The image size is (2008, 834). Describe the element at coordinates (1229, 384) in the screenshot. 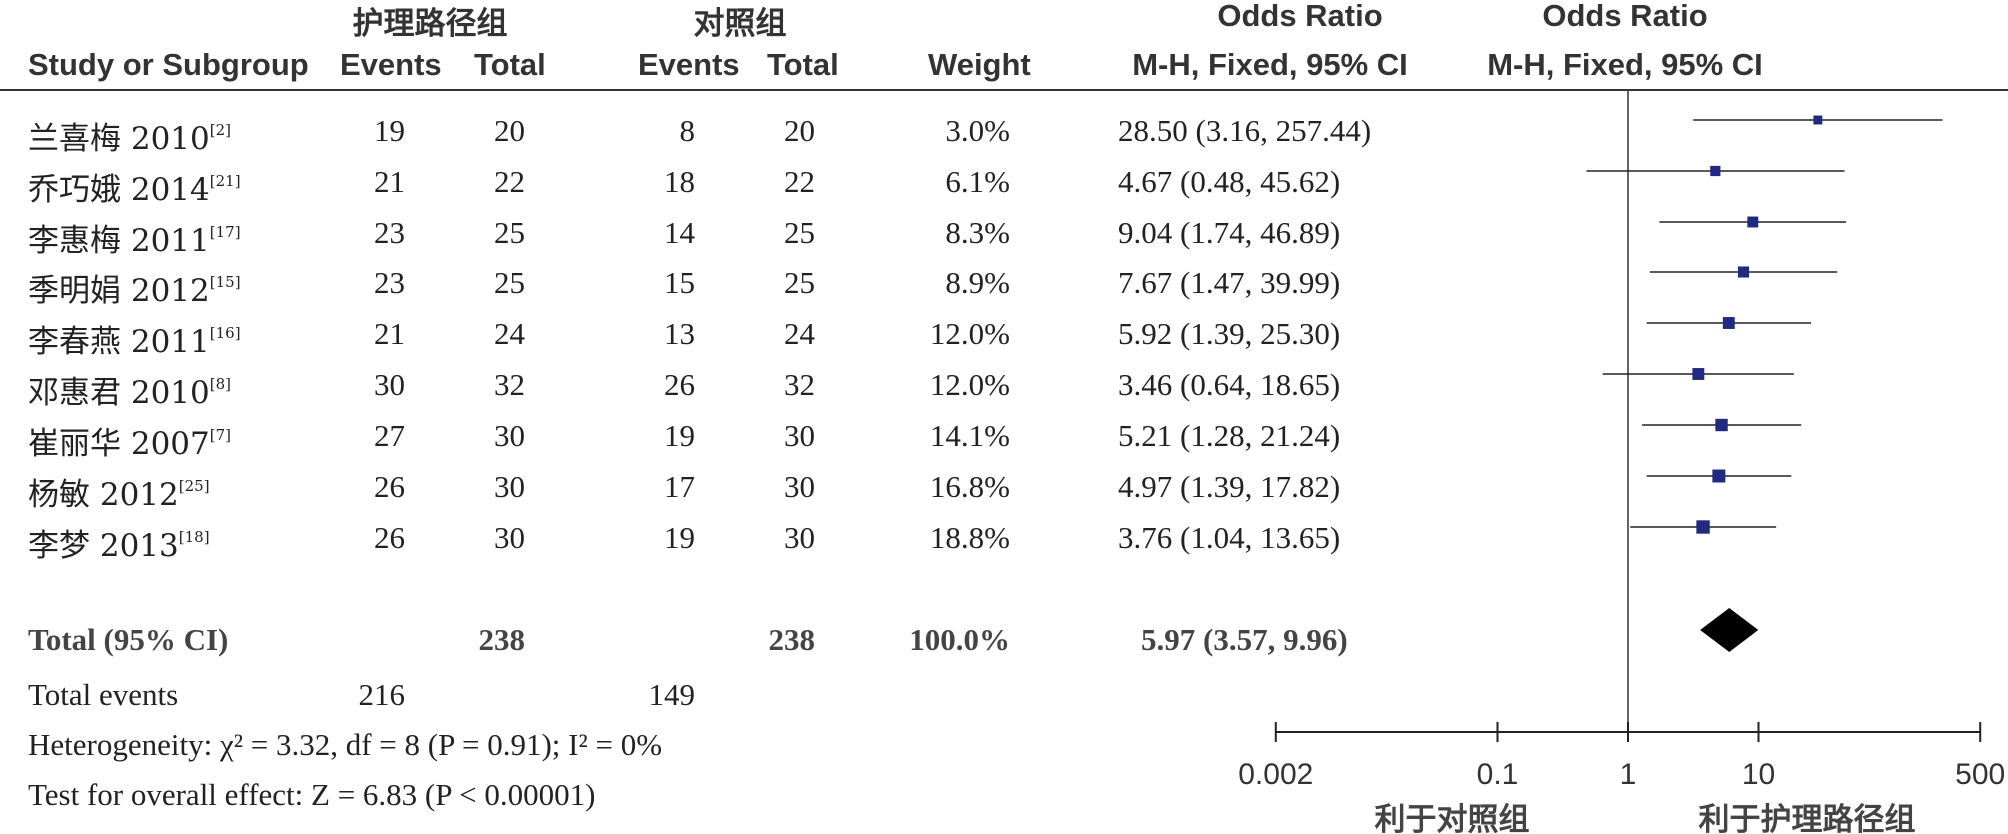

I see `ci-cell: 3.46 (0.64, 18.65)` at that location.